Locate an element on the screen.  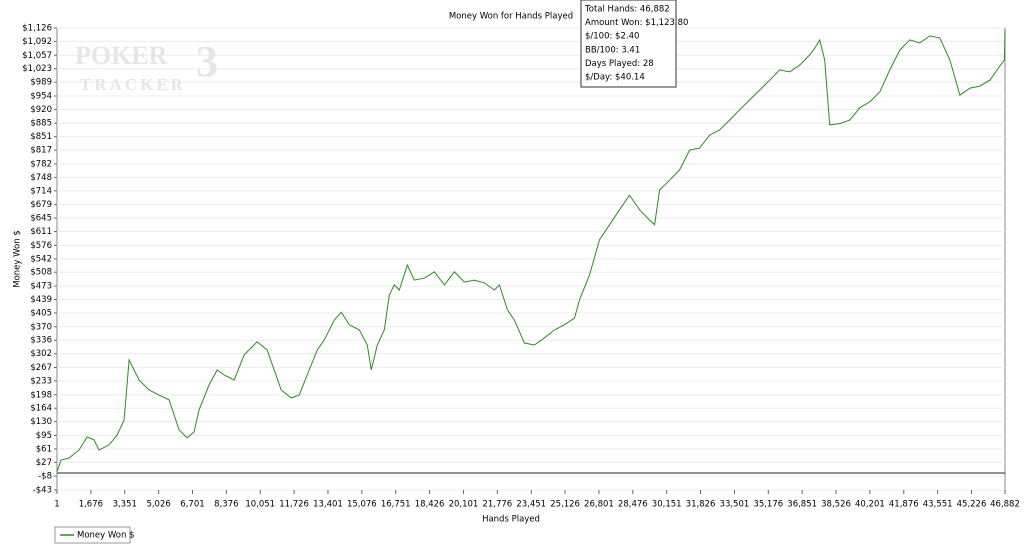
y-tick-label: $198 is located at coordinates (41, 395).